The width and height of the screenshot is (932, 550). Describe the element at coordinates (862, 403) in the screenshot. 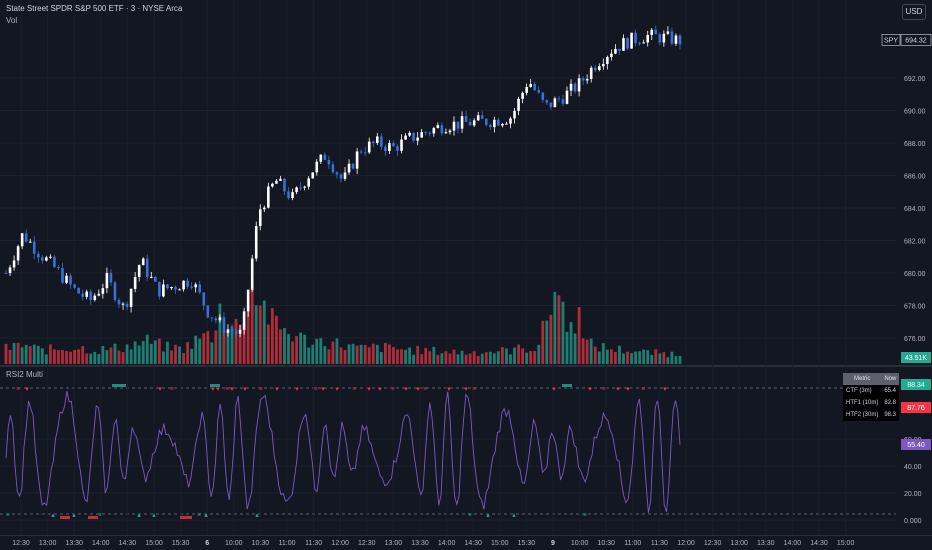

I see `table-cell-metric: HTF1 (10m)` at that location.